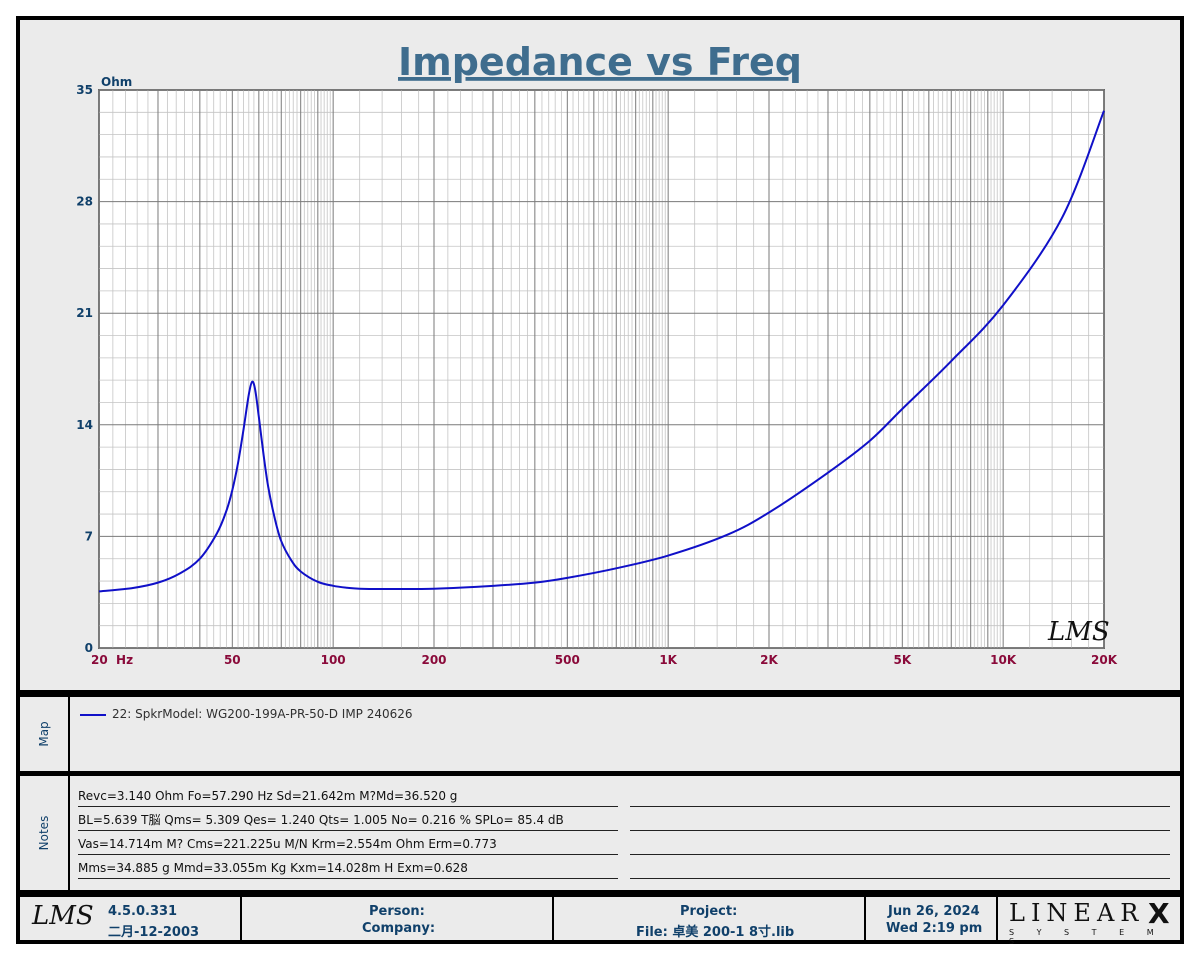 The height and width of the screenshot is (960, 1200). What do you see at coordinates (600, 62) in the screenshot?
I see `chart-title: Impedance vs Freq` at bounding box center [600, 62].